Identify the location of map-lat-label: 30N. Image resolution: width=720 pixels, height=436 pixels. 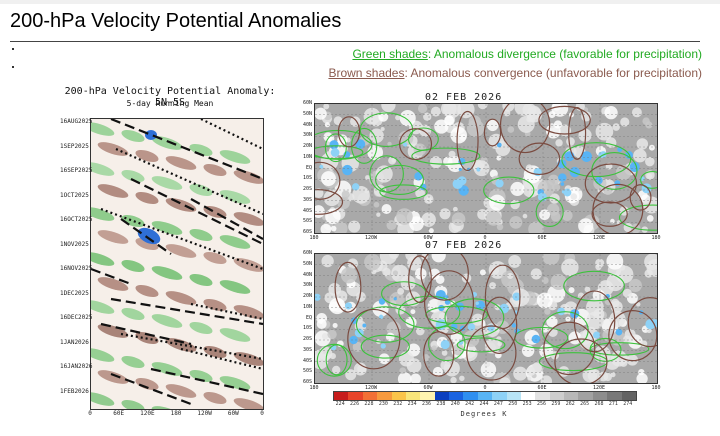
(307, 285).